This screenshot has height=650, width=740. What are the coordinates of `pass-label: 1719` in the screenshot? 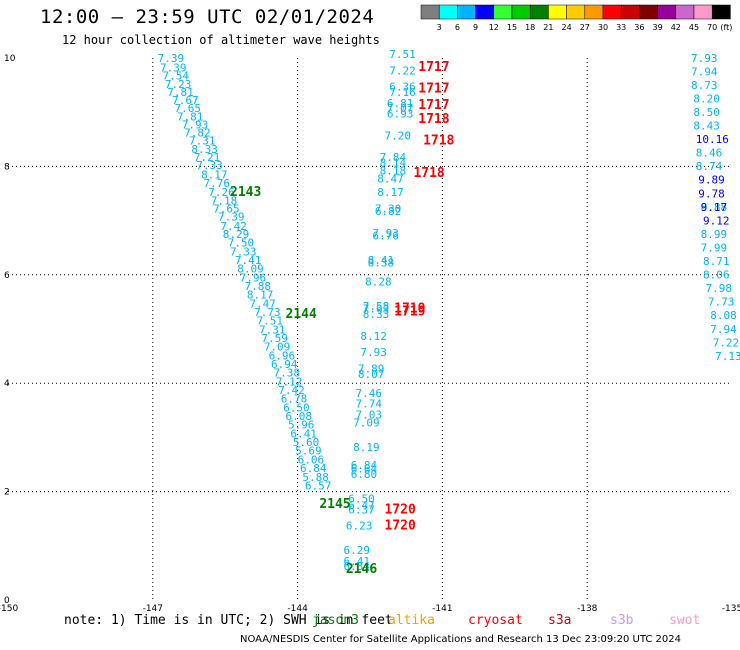 It's located at (409, 311).